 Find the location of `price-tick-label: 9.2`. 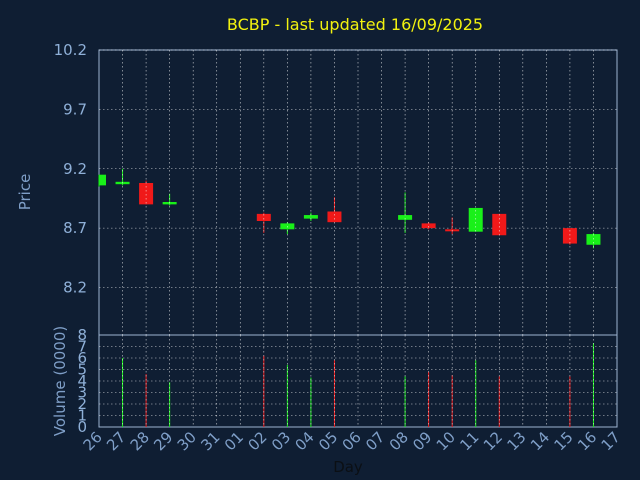

price-tick-label: 9.2 is located at coordinates (75, 169).